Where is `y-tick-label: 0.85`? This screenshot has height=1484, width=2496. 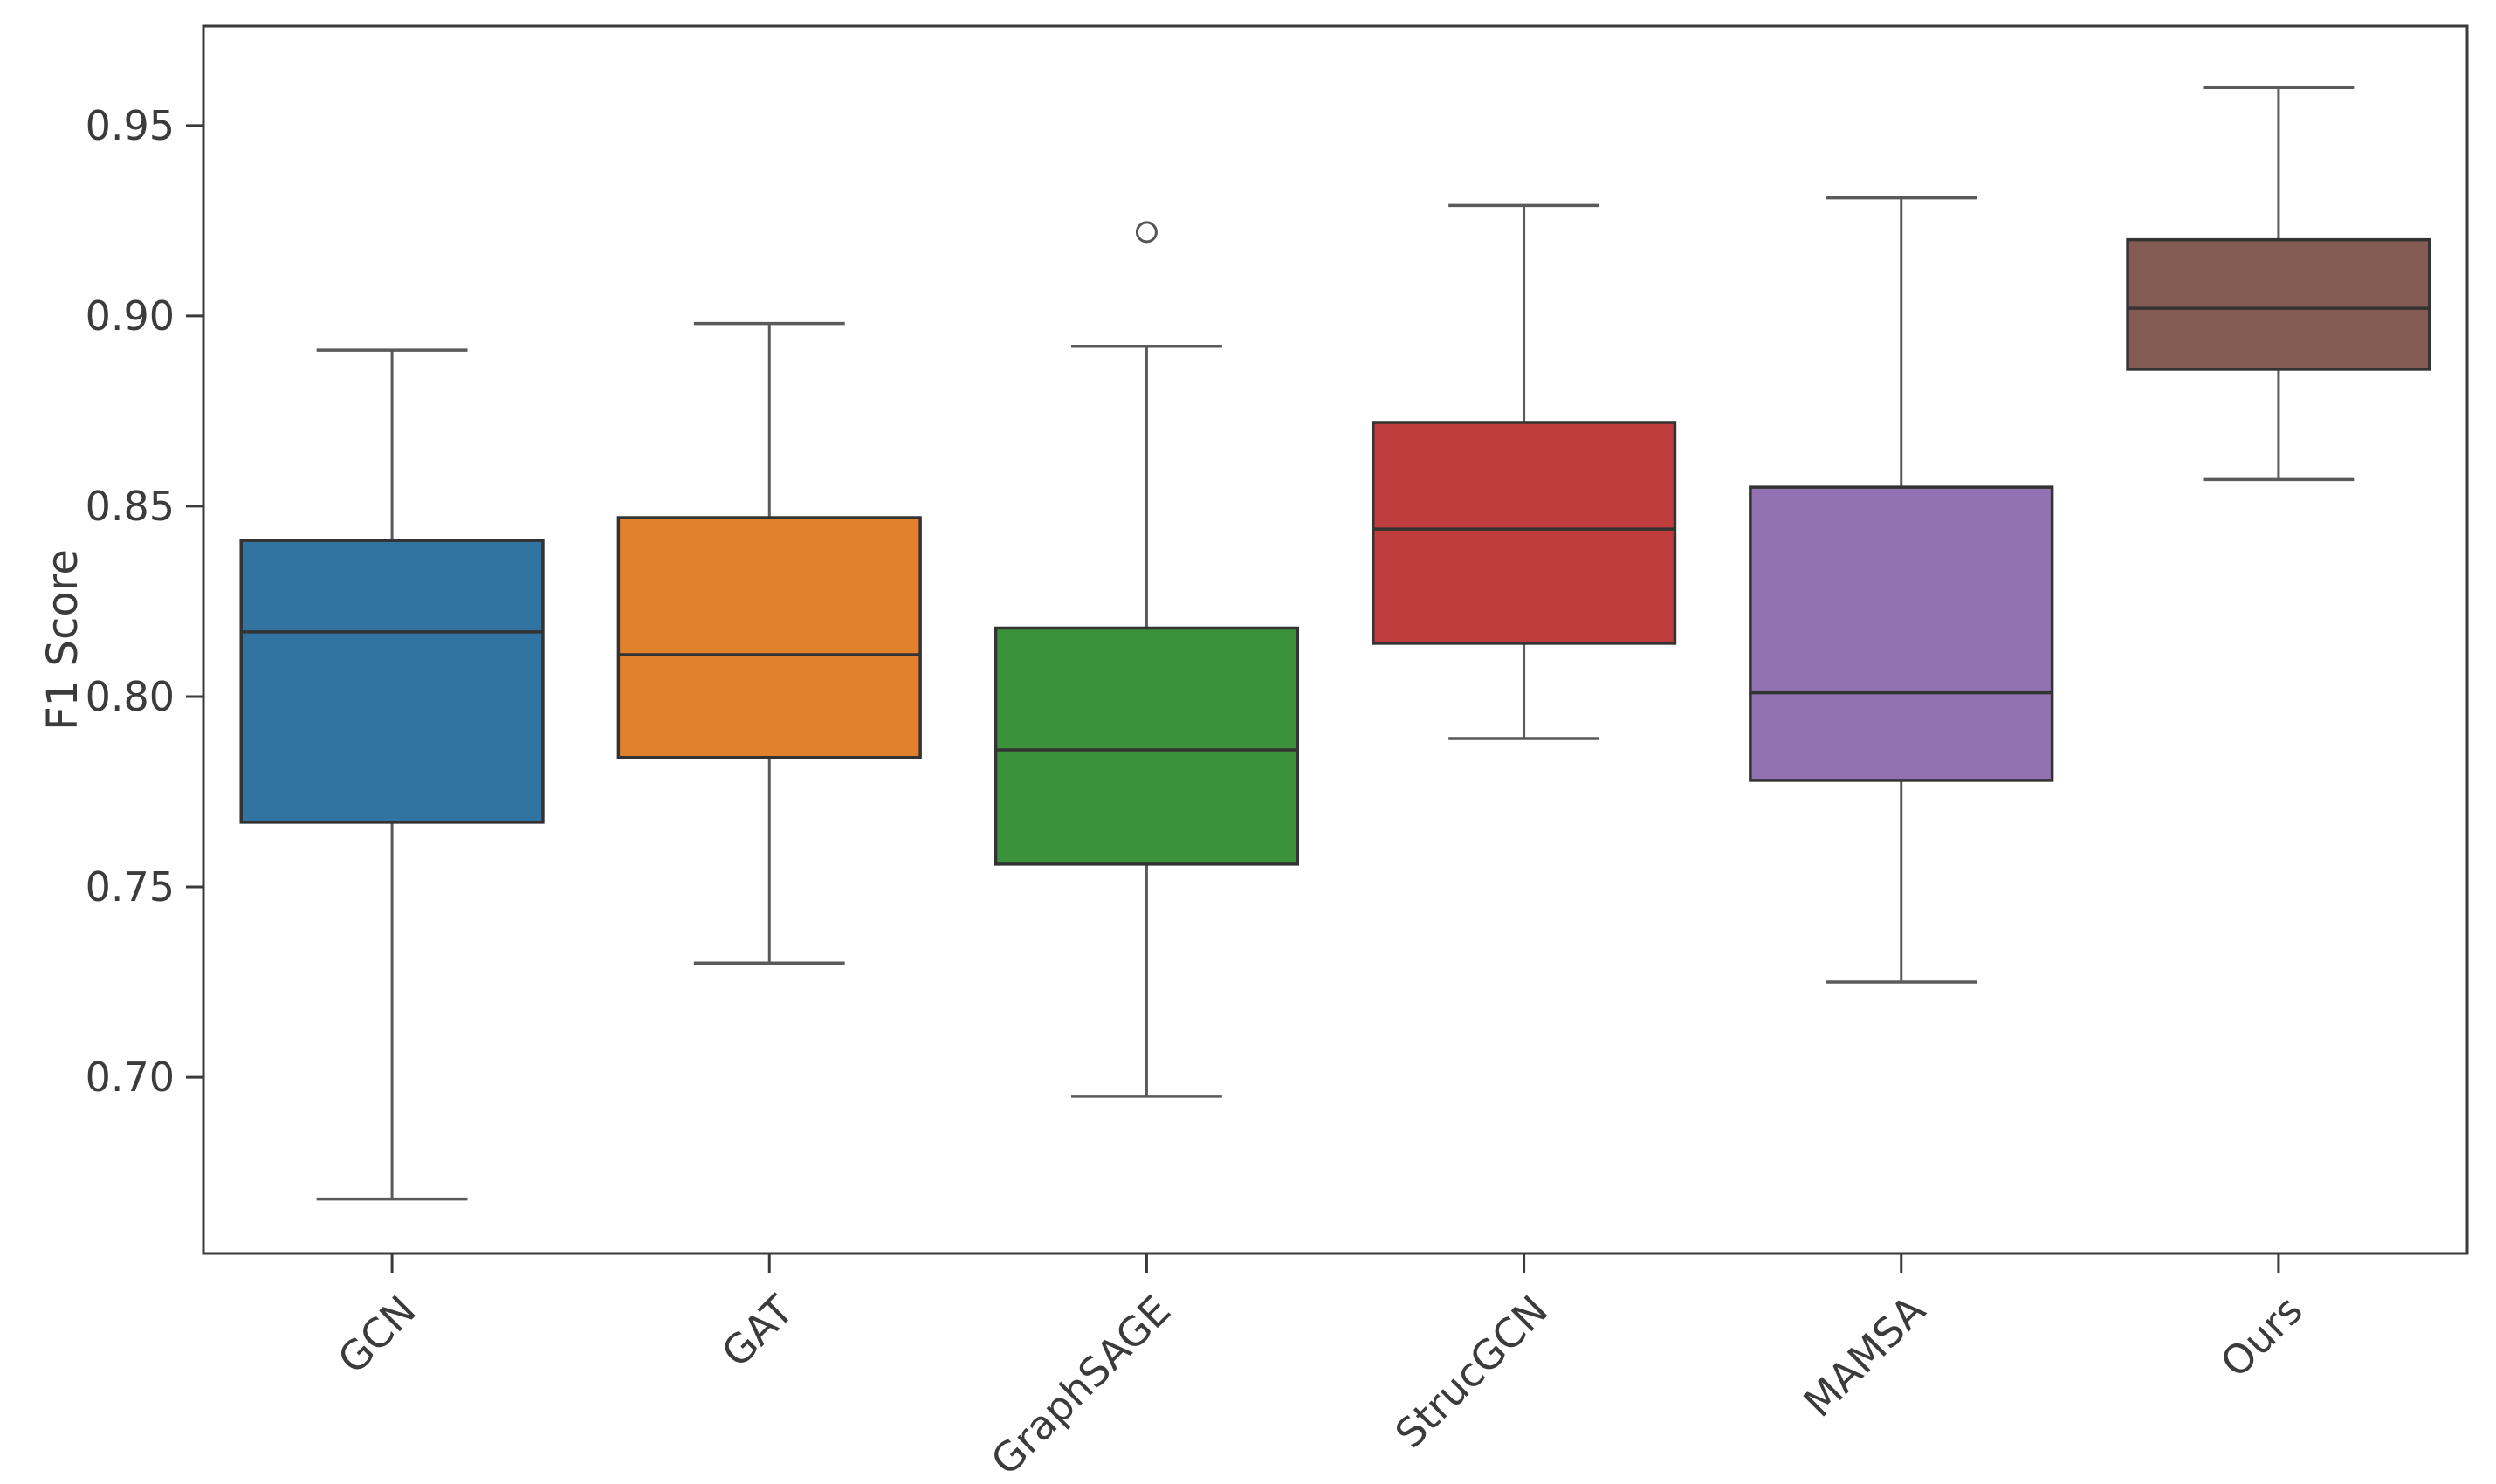
y-tick-label: 0.85 is located at coordinates (130, 506).